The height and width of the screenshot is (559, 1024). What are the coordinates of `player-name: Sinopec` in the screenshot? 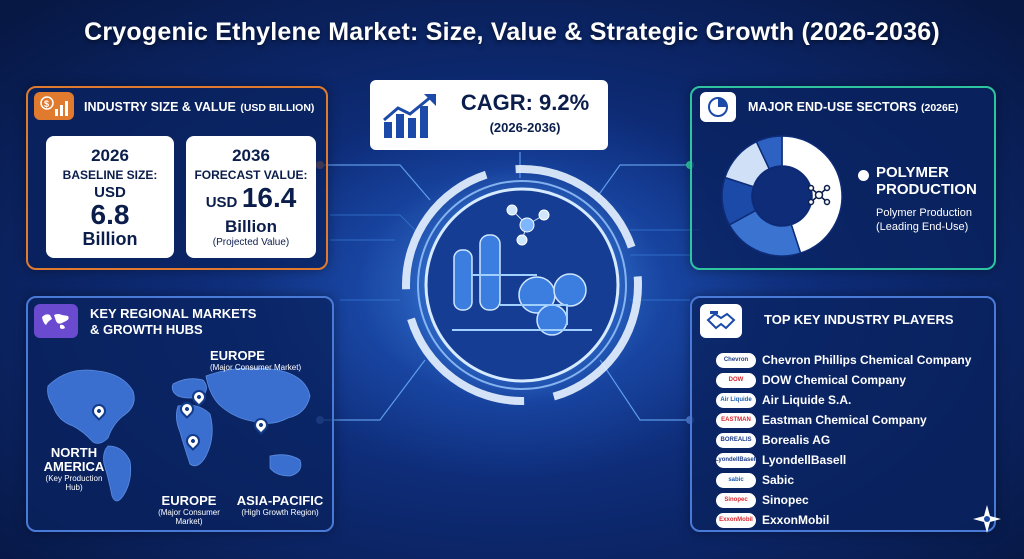 It's located at (785, 500).